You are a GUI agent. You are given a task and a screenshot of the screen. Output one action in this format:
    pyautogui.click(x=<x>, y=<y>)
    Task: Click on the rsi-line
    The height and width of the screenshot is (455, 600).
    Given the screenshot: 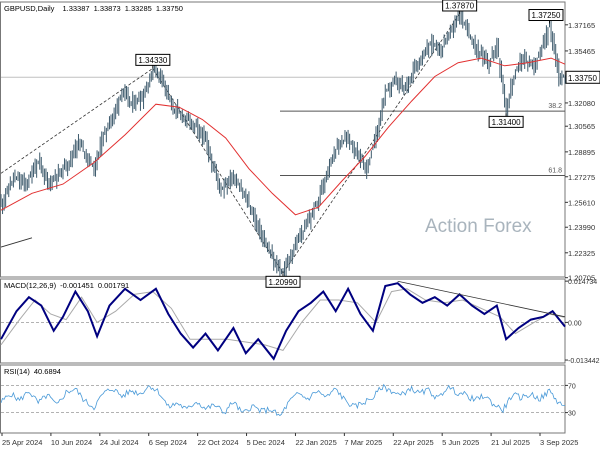 What is the action you would take?
    pyautogui.click(x=282, y=400)
    